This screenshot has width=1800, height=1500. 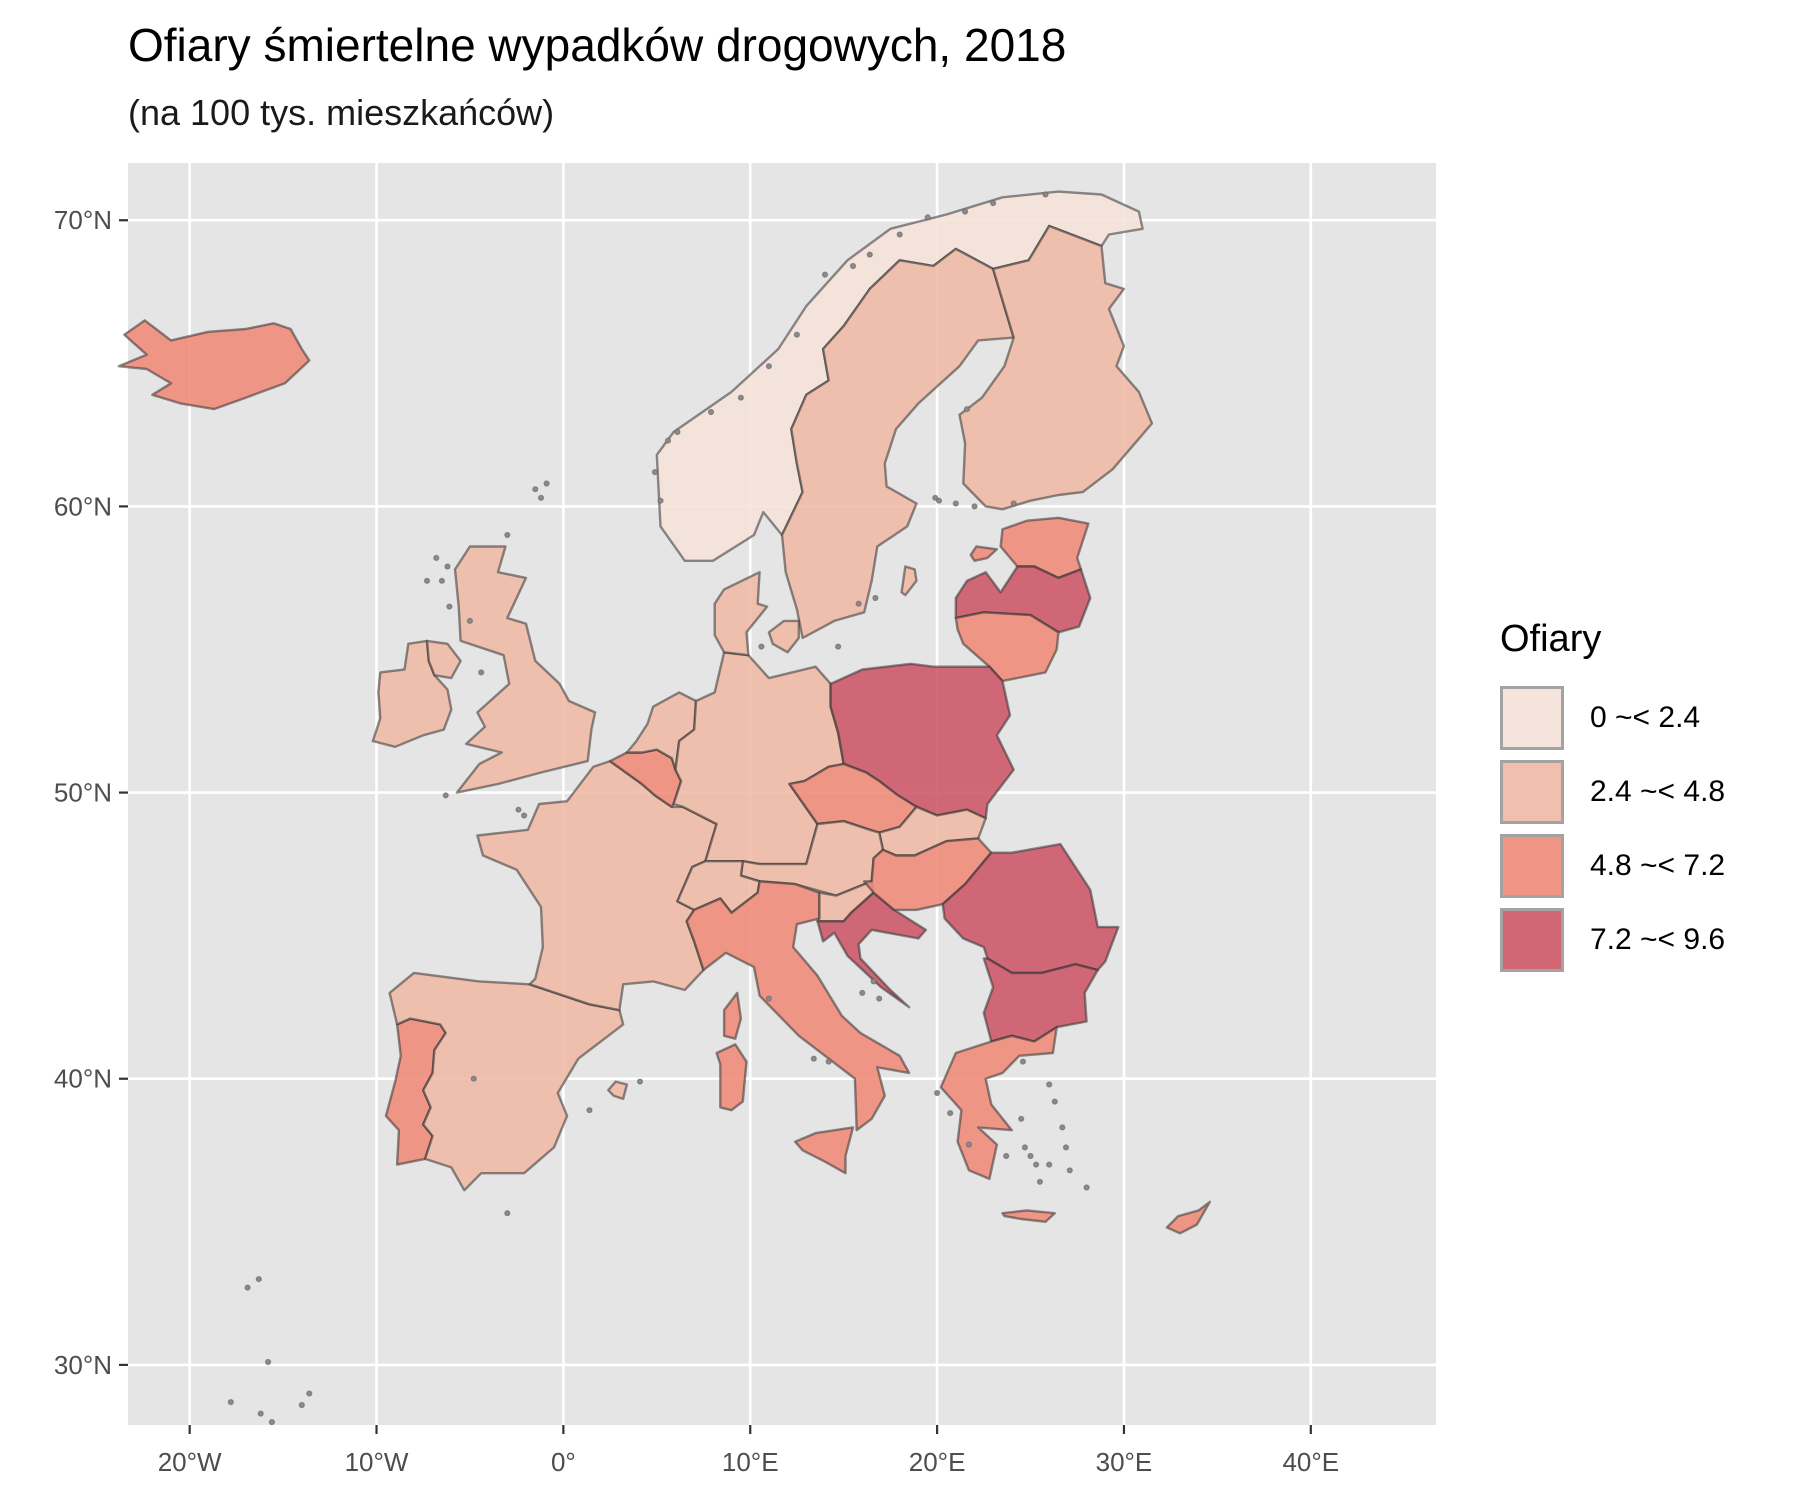 What do you see at coordinates (741, 614) in the screenshot?
I see `country-denmark` at bounding box center [741, 614].